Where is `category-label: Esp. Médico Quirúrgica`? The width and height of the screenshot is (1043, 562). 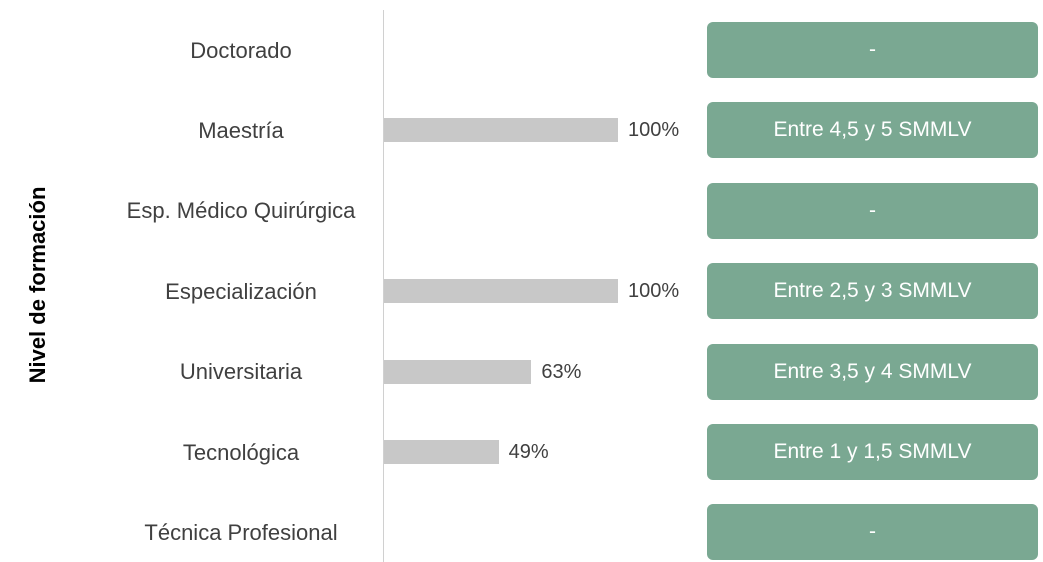 category-label: Esp. Médico Quirúrgica is located at coordinates (241, 211).